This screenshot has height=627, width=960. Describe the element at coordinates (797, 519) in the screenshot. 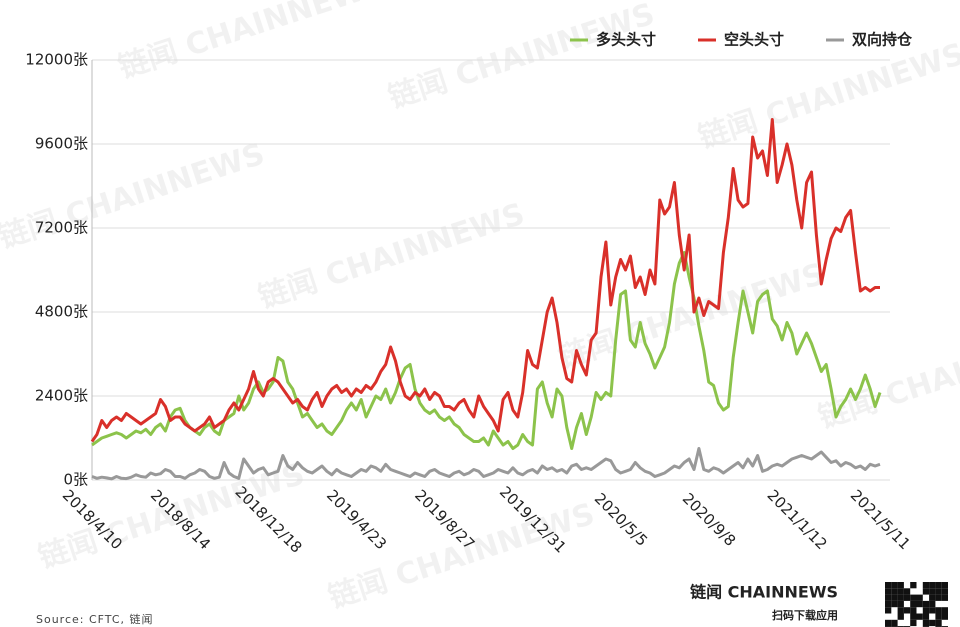

I see `x-tick-label: 2021/1/12` at that location.